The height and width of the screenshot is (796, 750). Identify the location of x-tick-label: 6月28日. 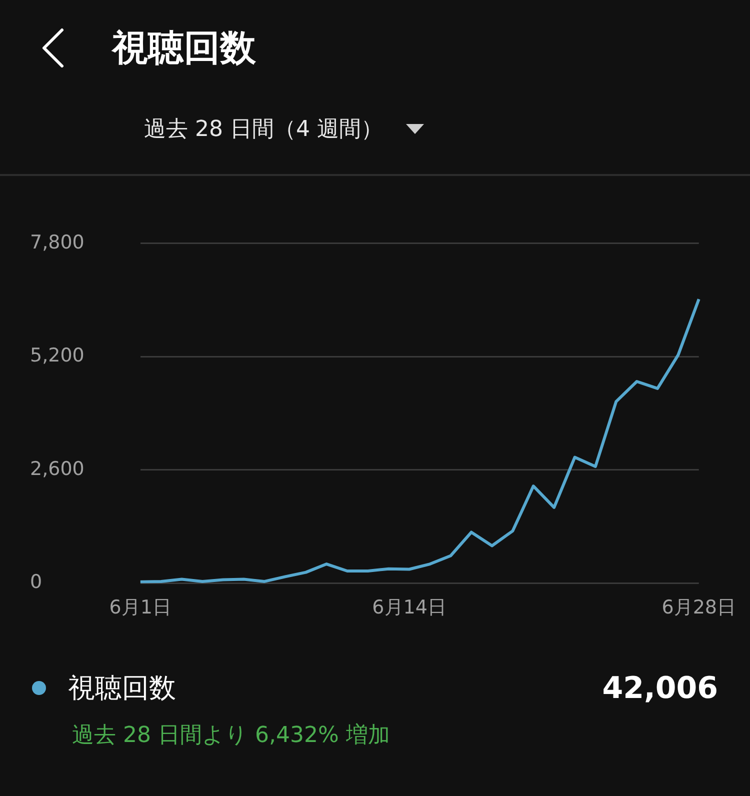
(699, 607).